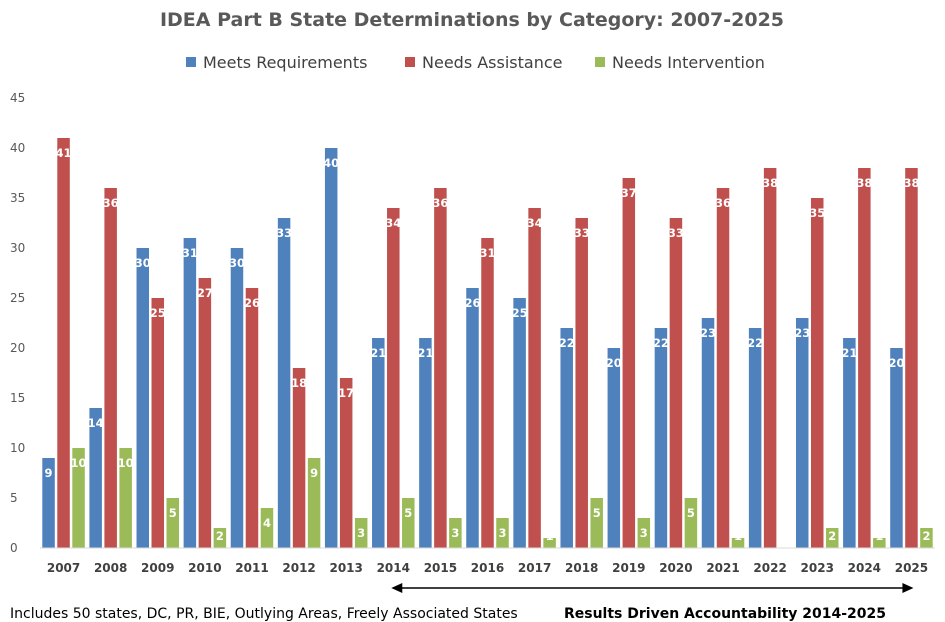 The width and height of the screenshot is (945, 622). Describe the element at coordinates (79, 463) in the screenshot. I see `data-label: 10` at that location.